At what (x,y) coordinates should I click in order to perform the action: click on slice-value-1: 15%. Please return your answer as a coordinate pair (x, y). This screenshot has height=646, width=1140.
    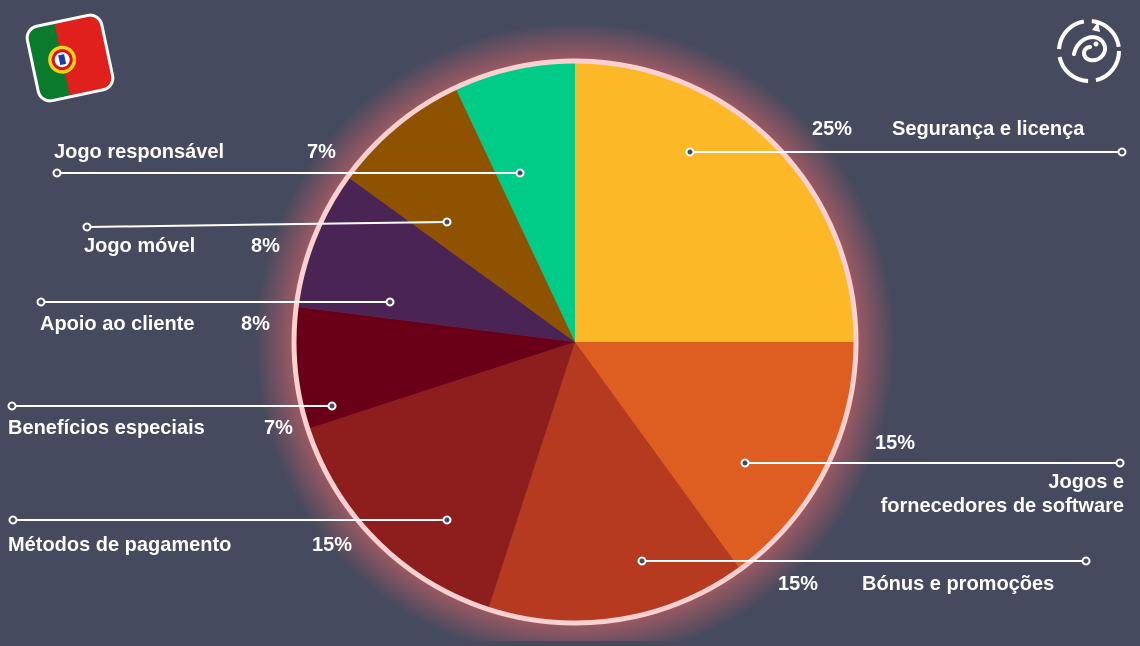
    Looking at the image, I should click on (895, 443).